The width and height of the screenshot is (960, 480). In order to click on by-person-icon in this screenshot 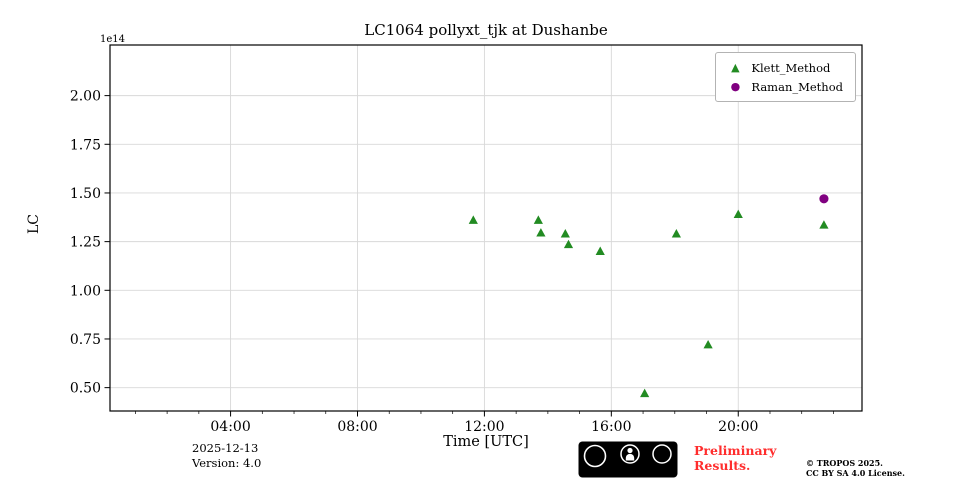, I will do `click(630, 454)`.